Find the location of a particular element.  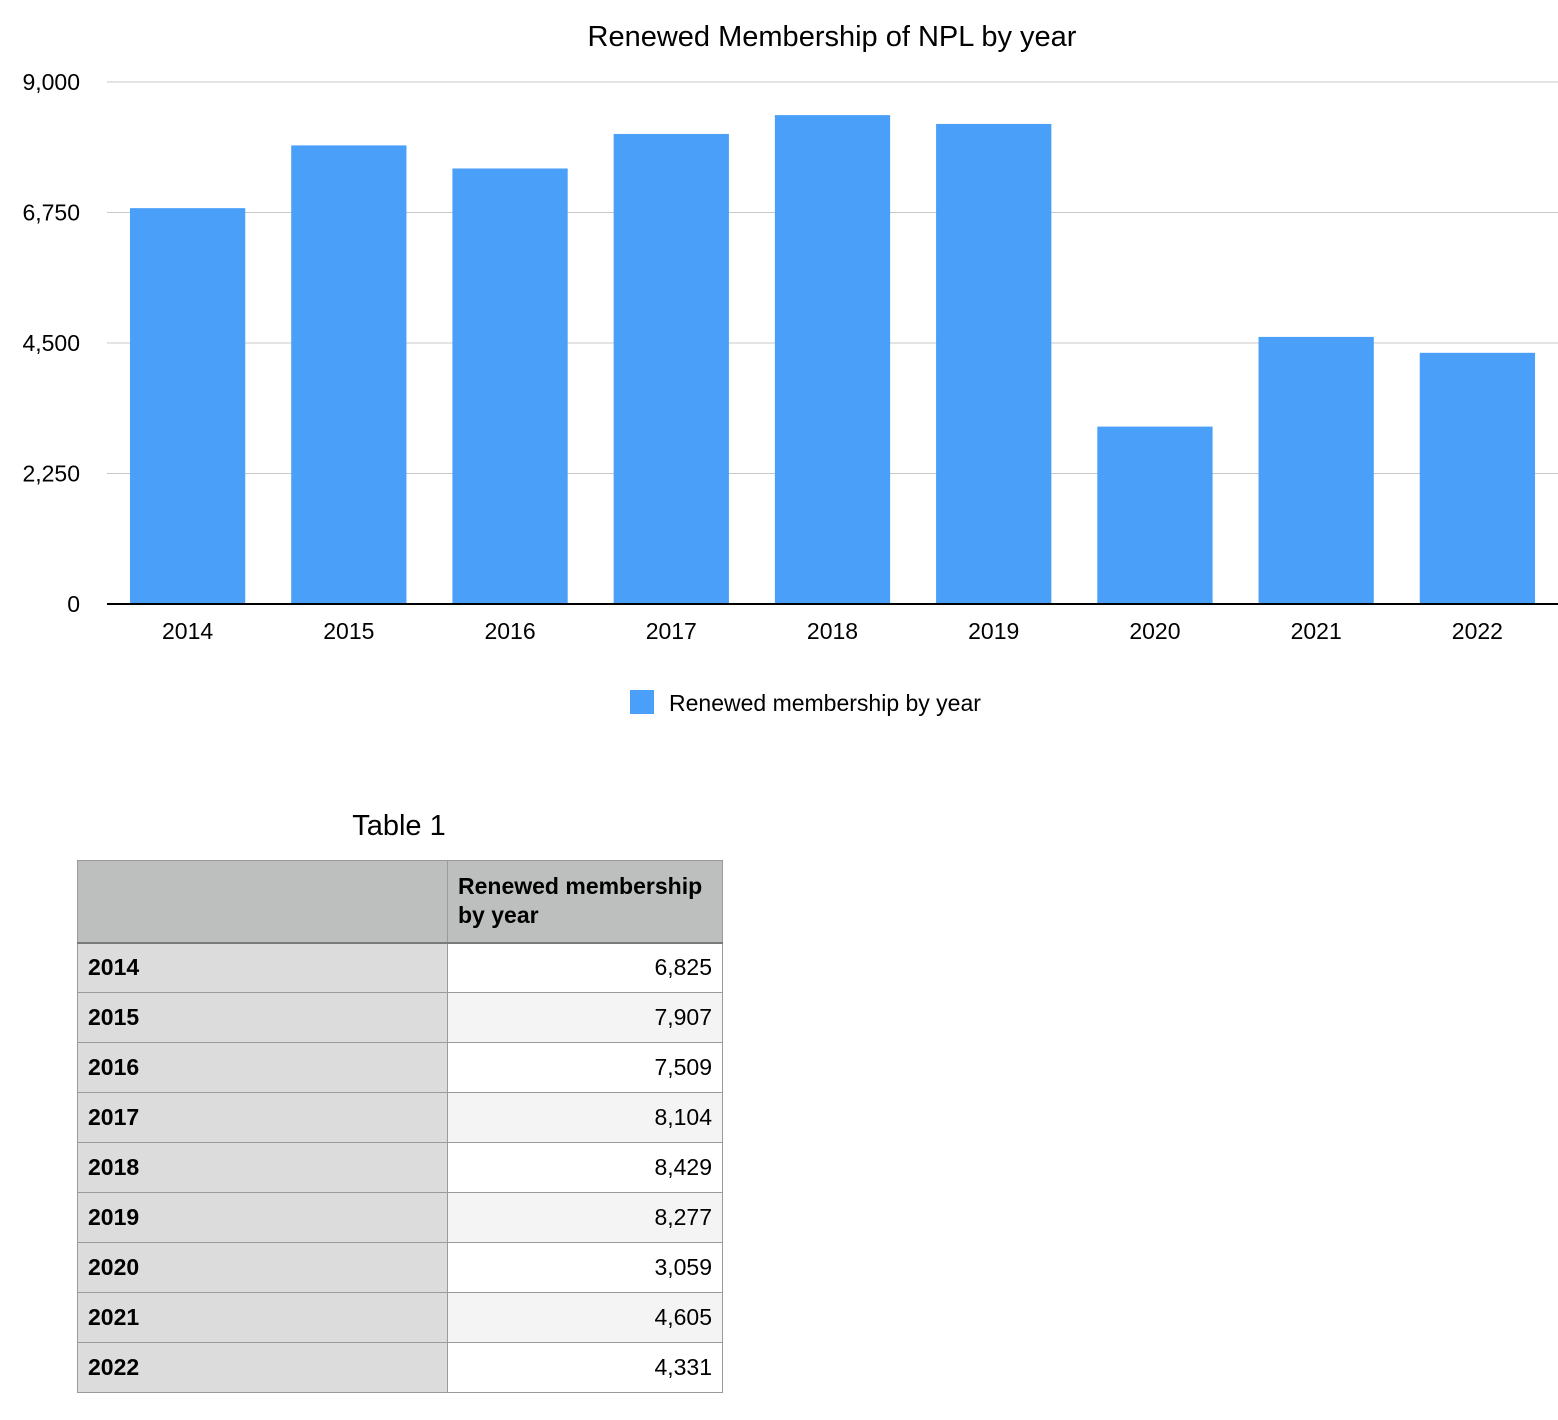

bar-2019 is located at coordinates (994, 364).